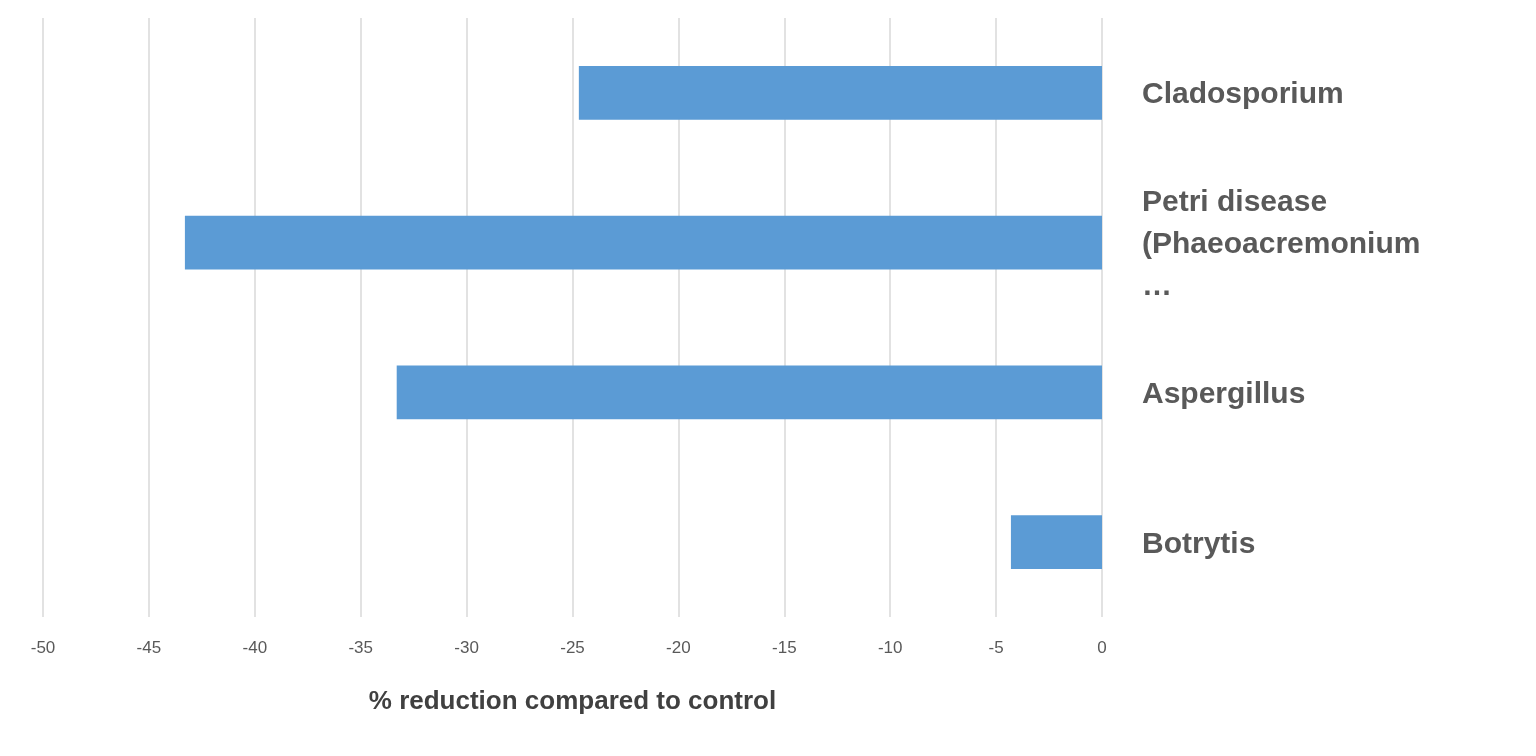  I want to click on x-tick-label: 0, so click(1102, 647).